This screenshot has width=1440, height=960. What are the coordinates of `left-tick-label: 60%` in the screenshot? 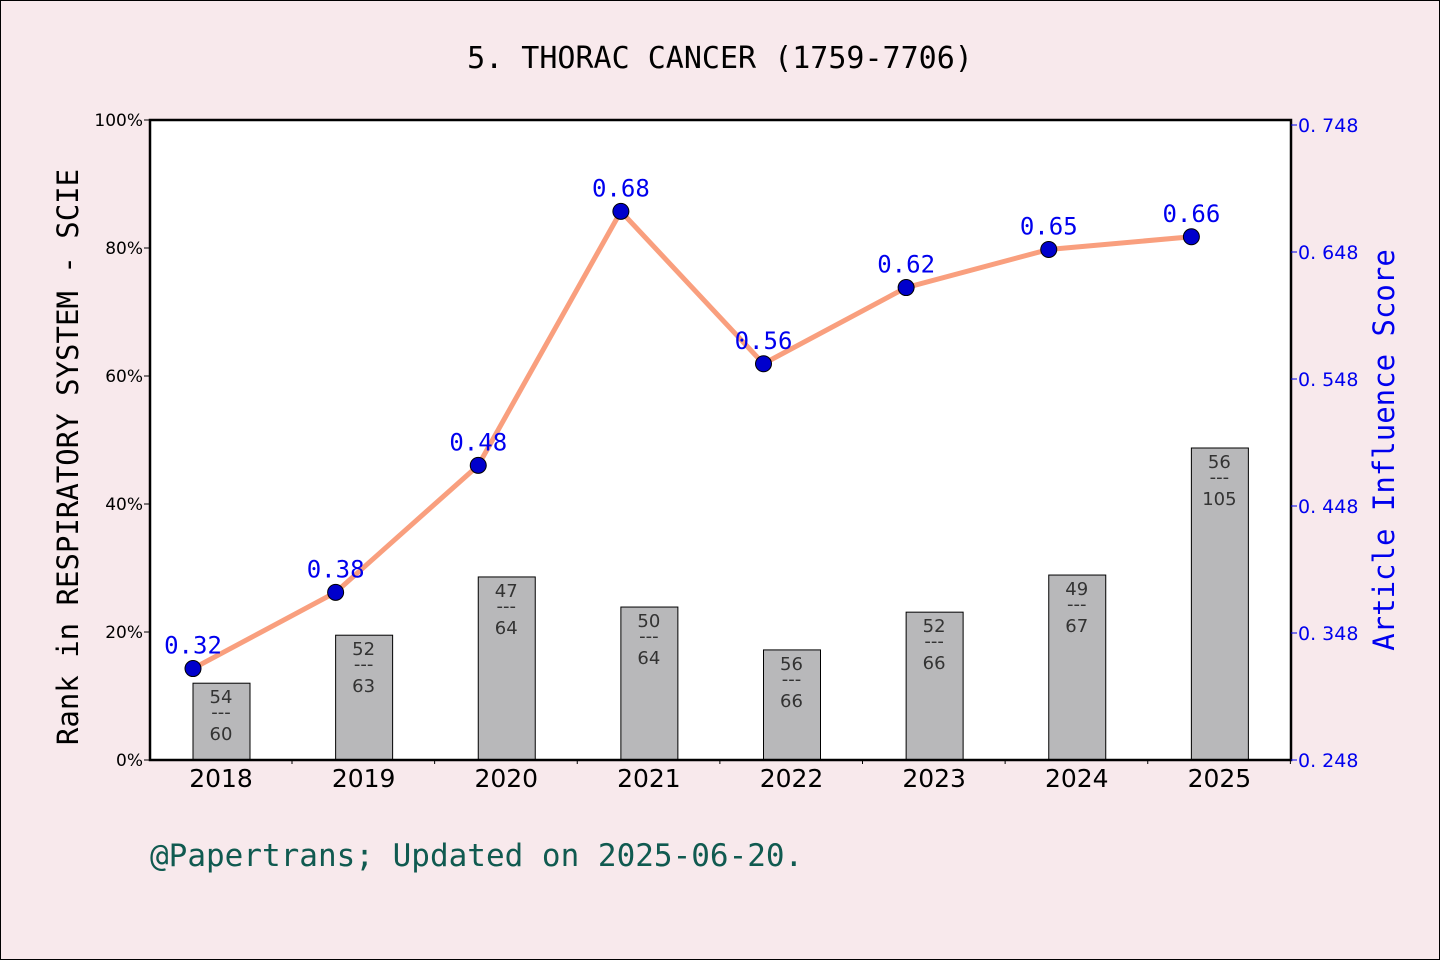 It's located at (124, 377).